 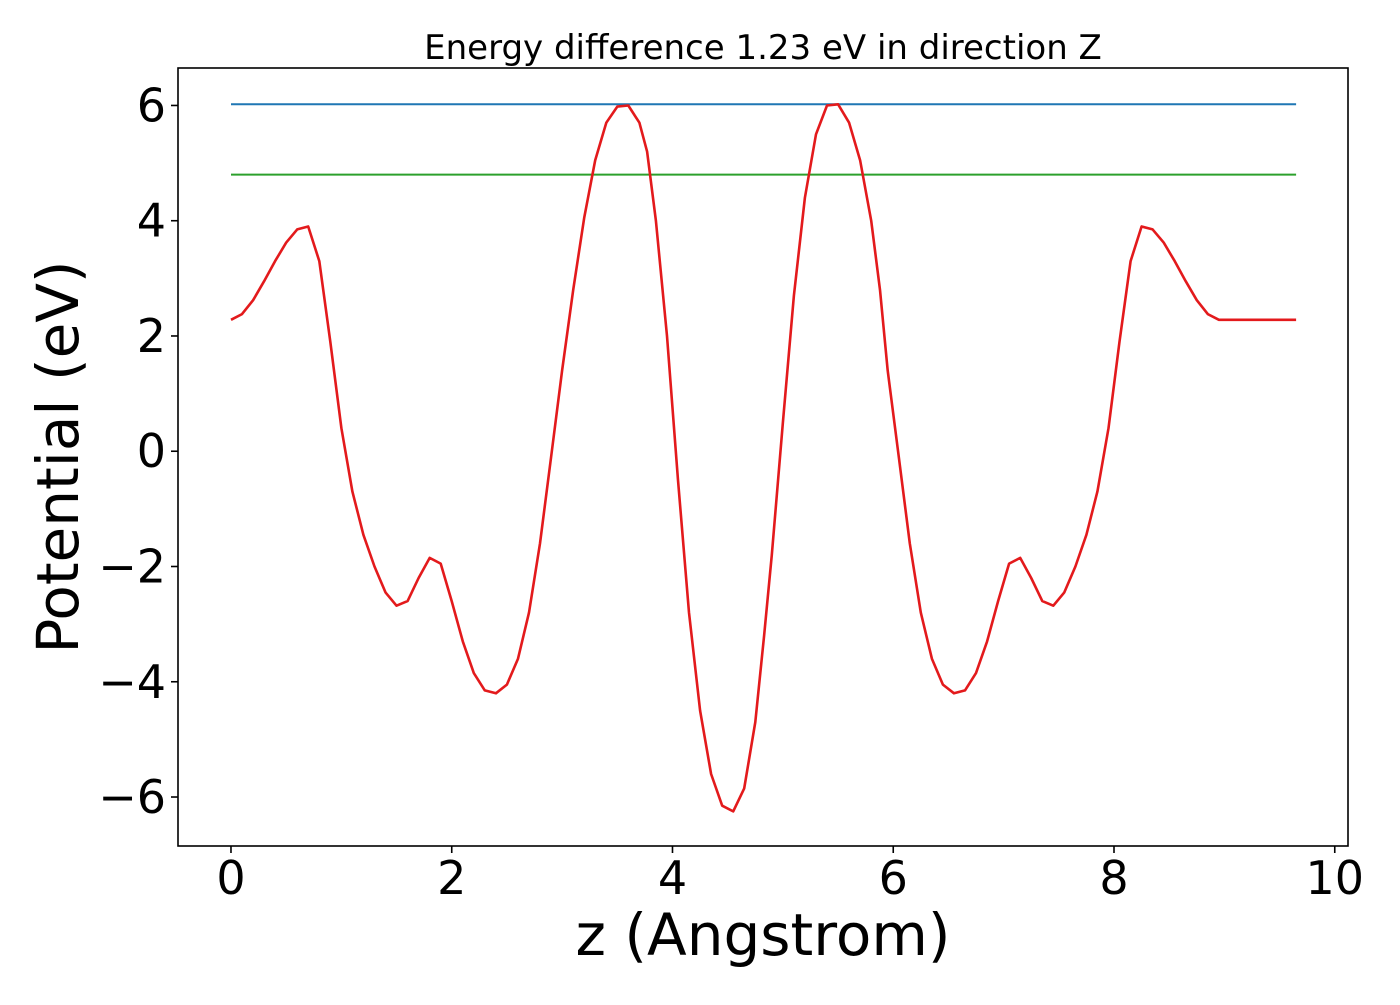 I want to click on y-tick-label: 6, so click(x=151, y=105).